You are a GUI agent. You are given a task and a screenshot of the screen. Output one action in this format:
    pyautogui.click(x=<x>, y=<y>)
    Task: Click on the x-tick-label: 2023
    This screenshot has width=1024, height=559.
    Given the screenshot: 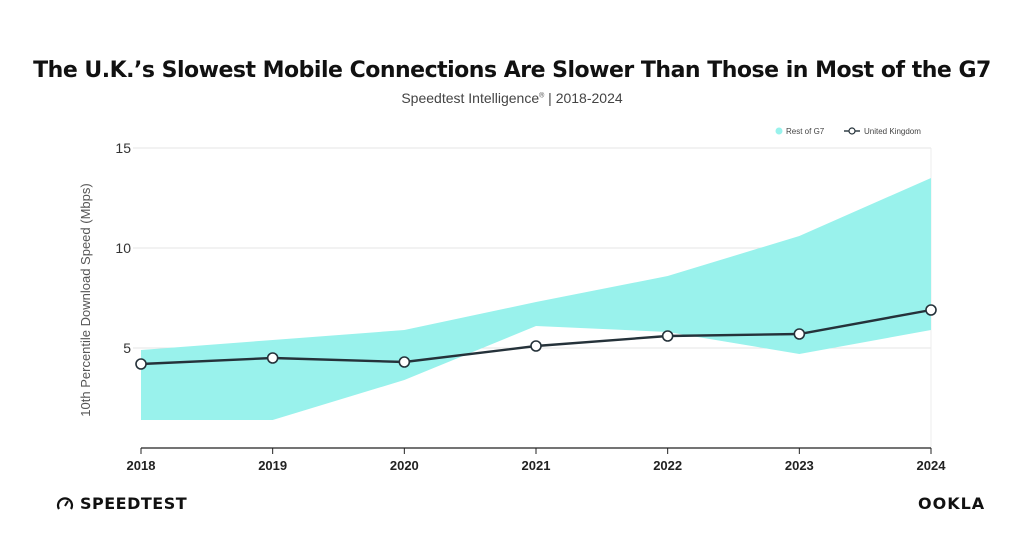 What is the action you would take?
    pyautogui.click(x=799, y=465)
    